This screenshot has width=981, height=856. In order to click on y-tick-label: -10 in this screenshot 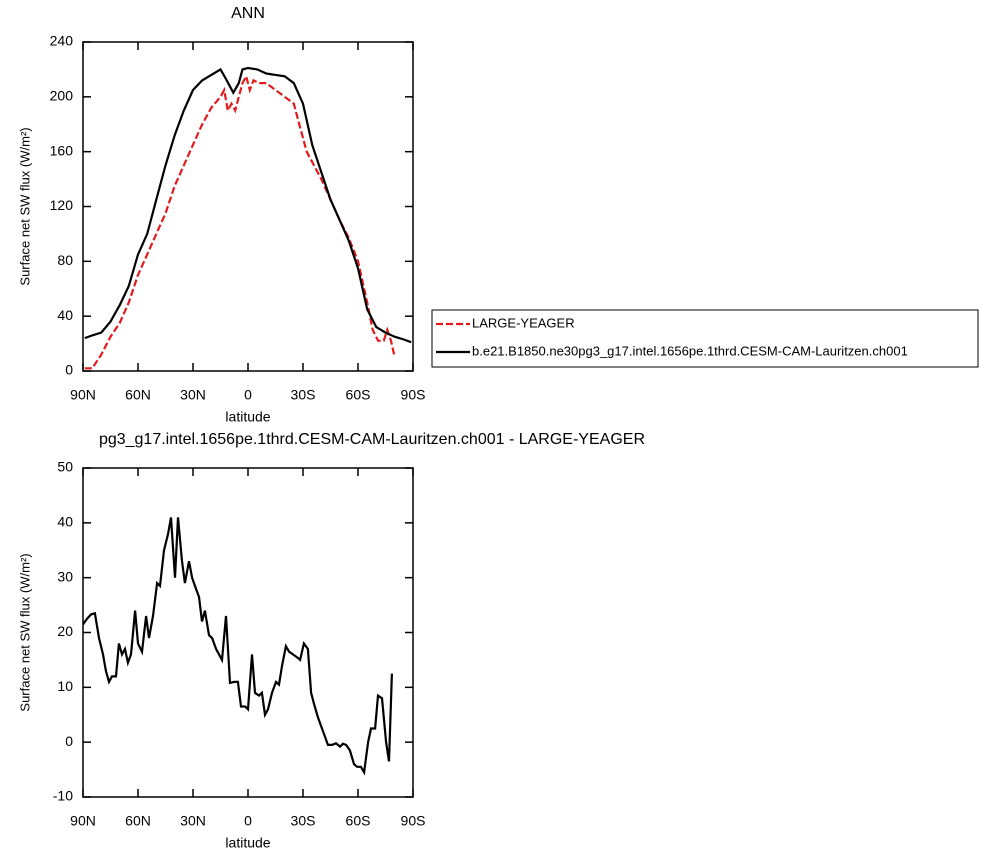, I will do `click(63, 796)`.